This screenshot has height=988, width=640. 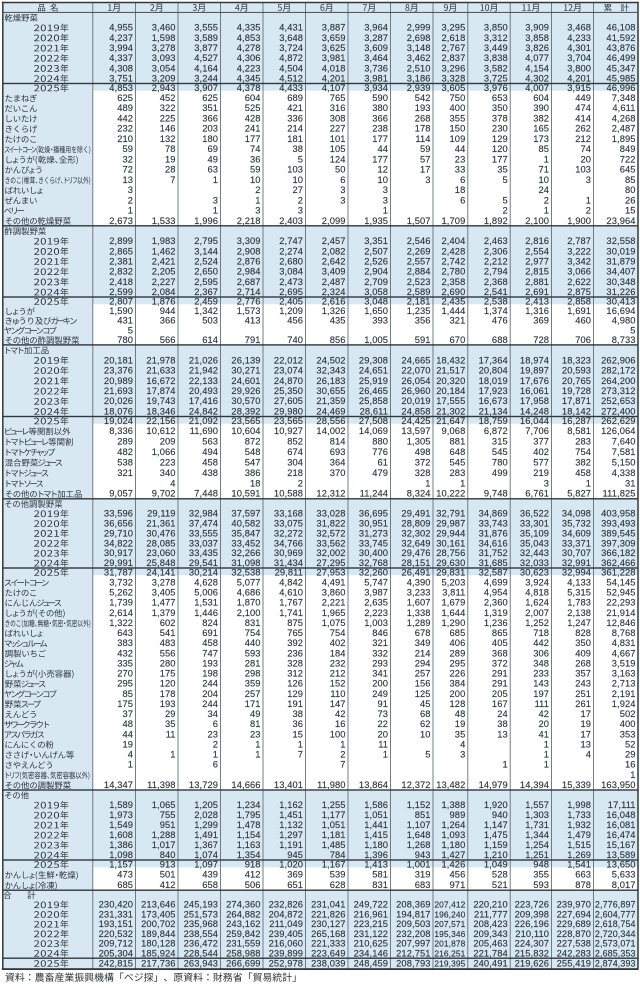 What do you see at coordinates (454, 582) in the screenshot?
I see `svg-text: 5,203` at bounding box center [454, 582].